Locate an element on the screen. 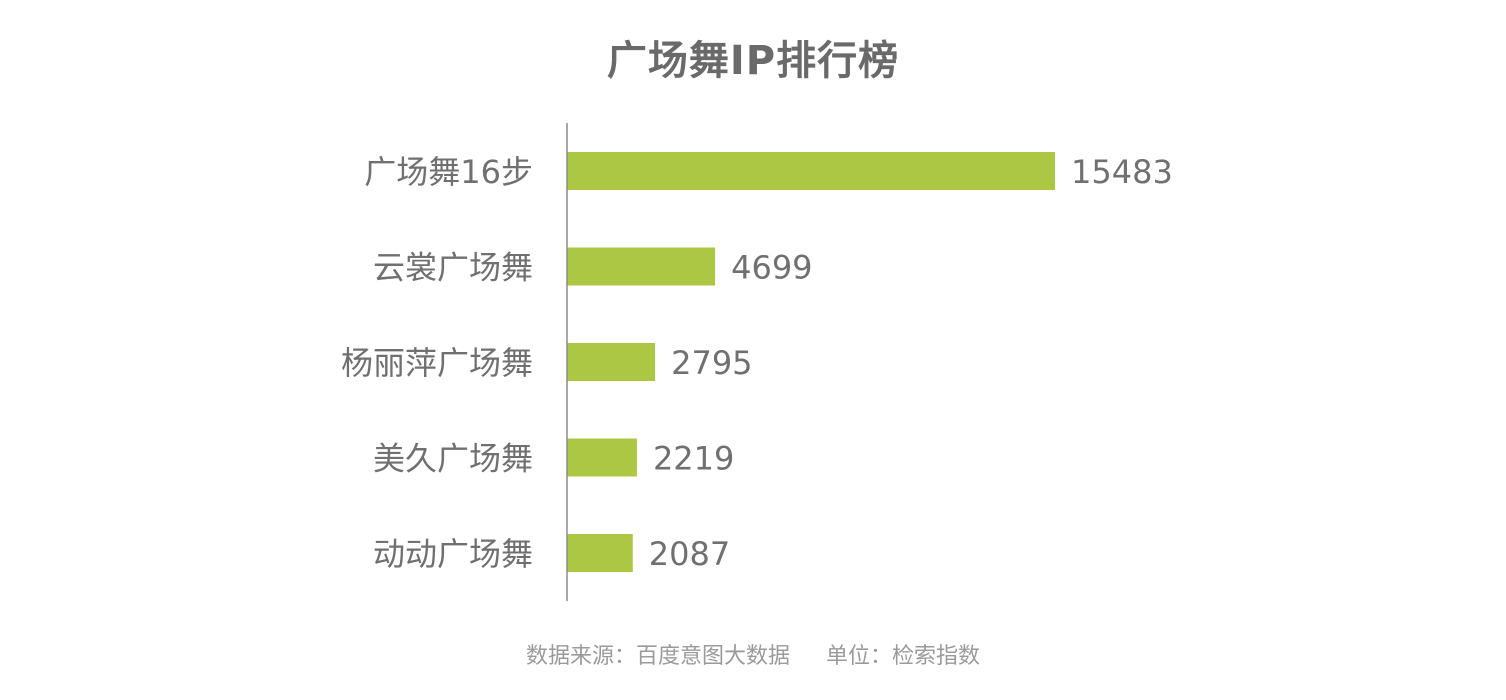  category-label: 广场舞16步 is located at coordinates (448, 172).